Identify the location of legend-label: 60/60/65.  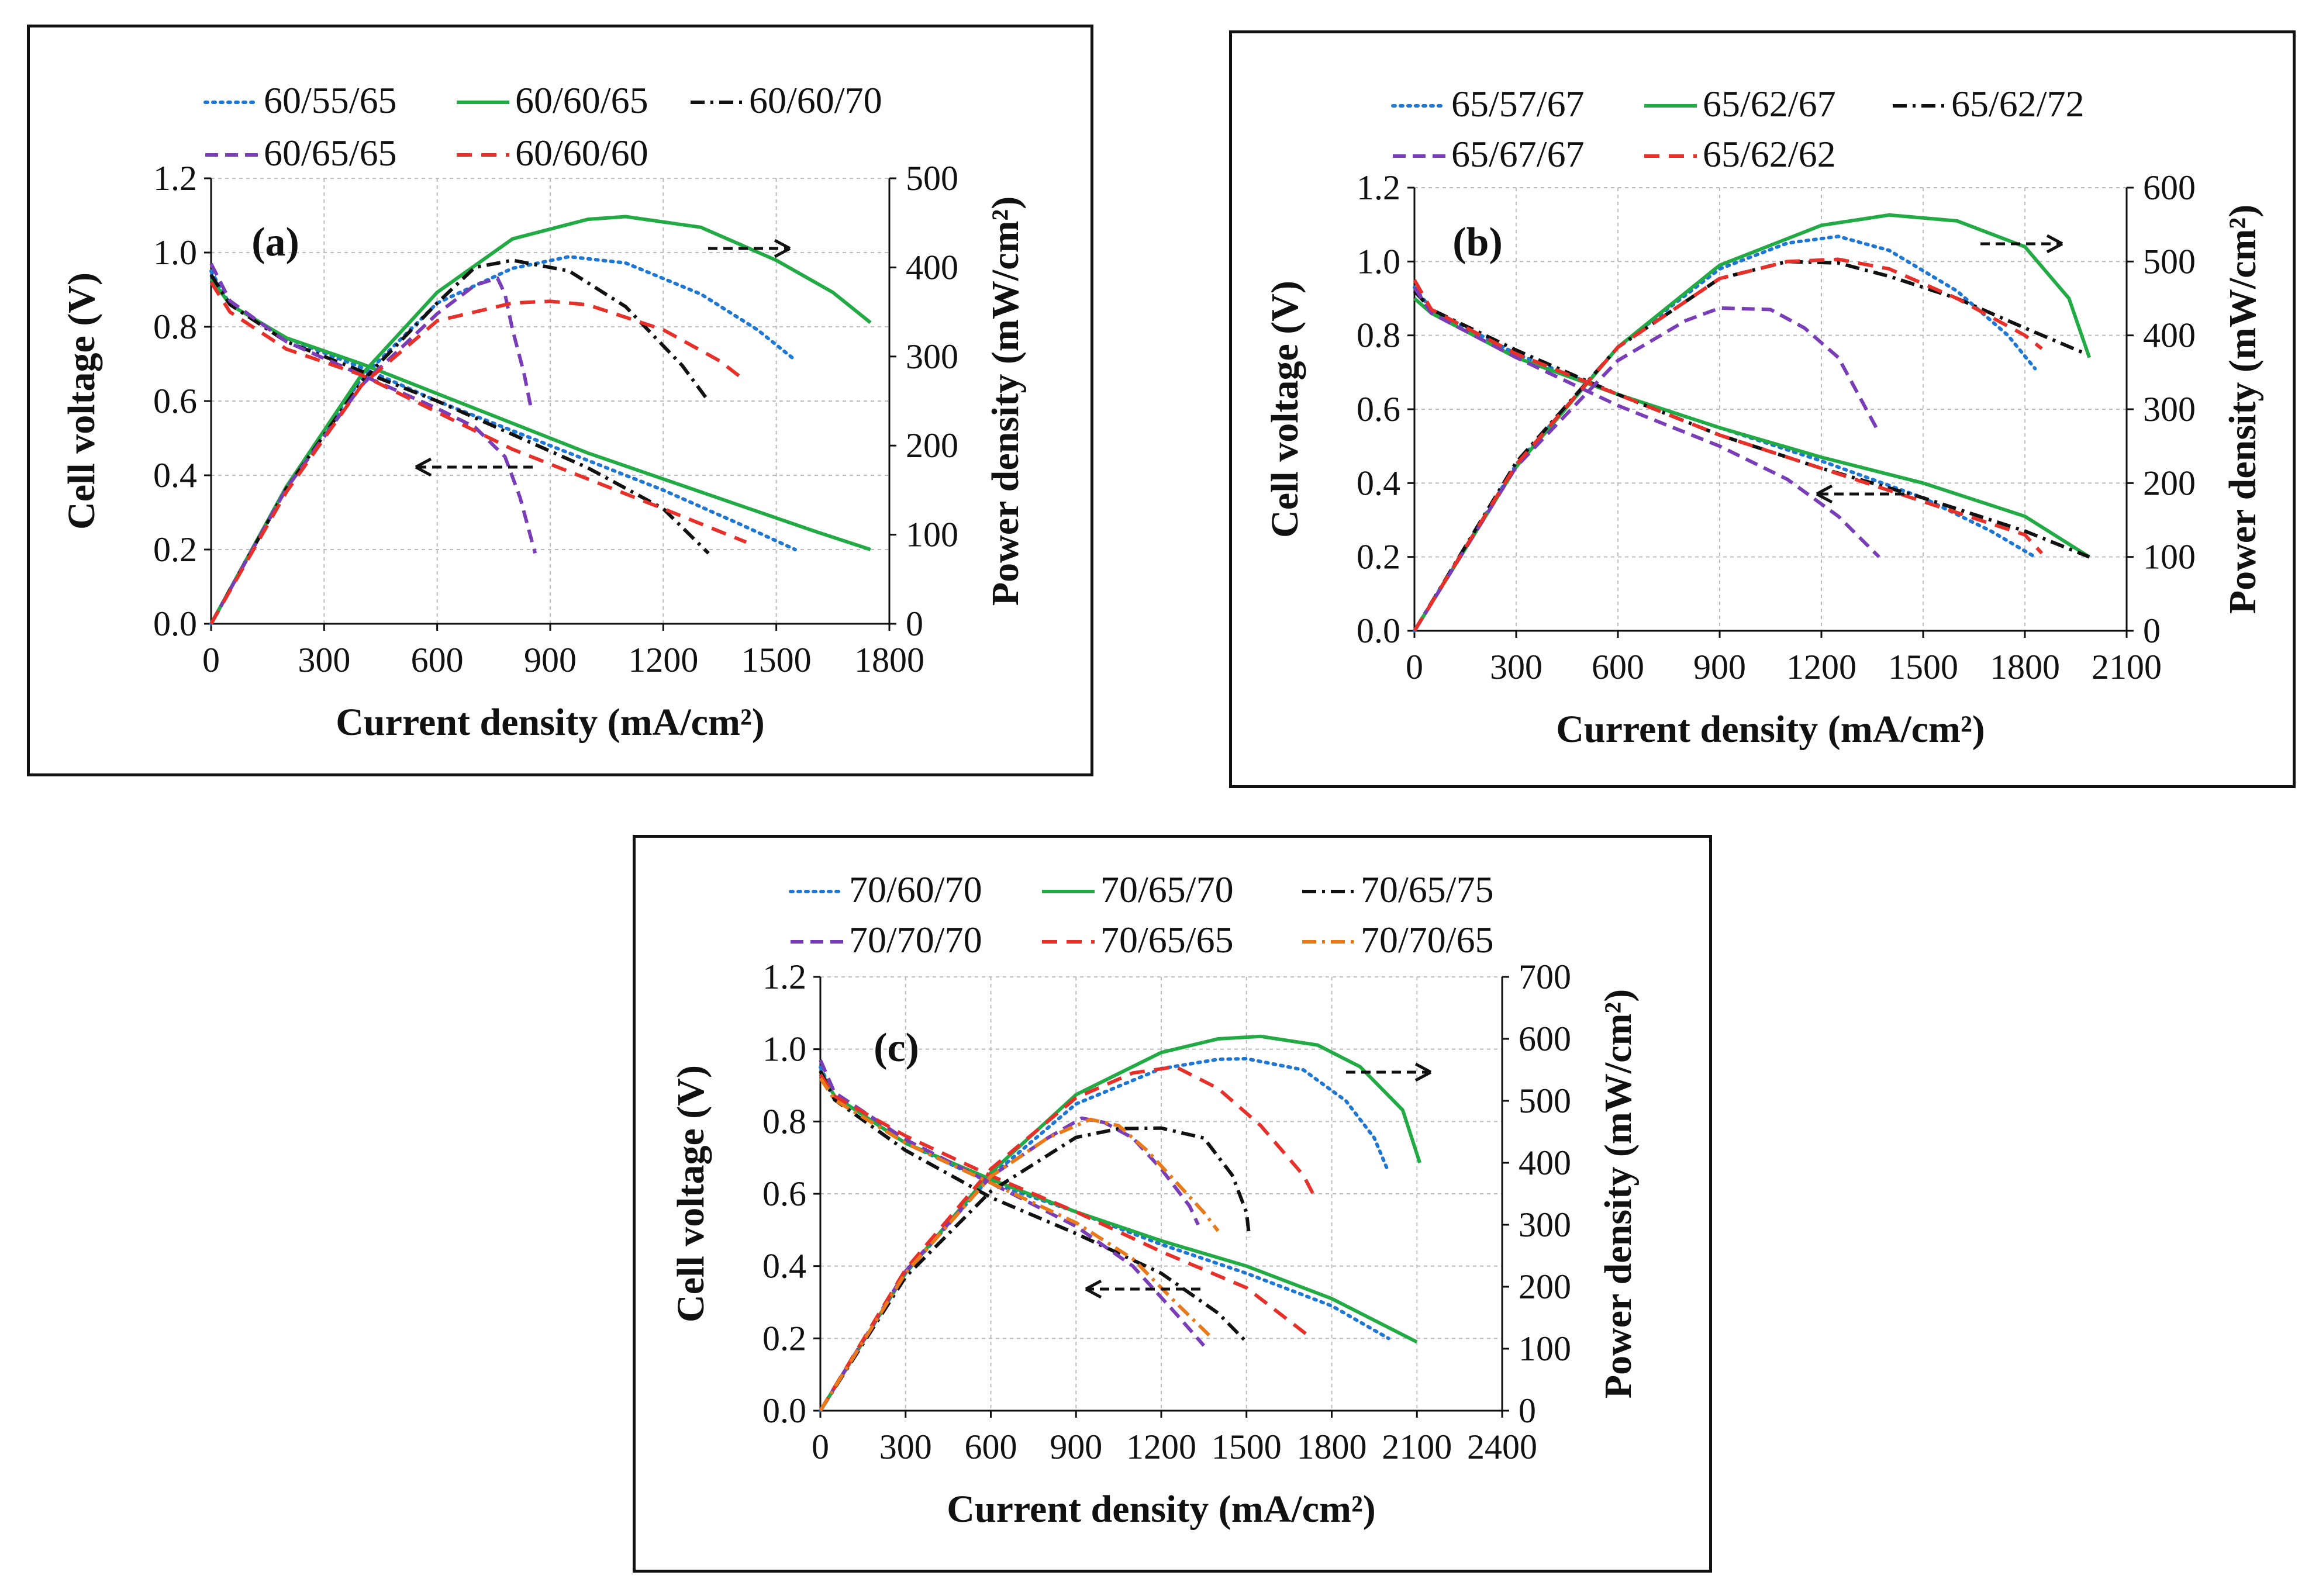
(581, 101).